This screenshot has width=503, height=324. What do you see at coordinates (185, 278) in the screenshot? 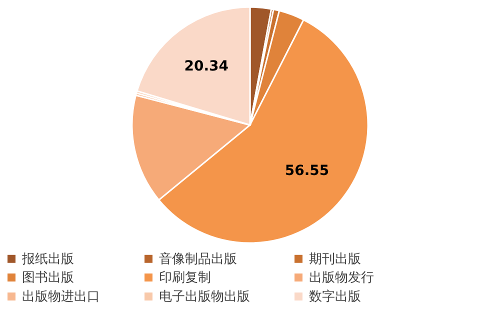
I see `legend-label: 印刷复制` at bounding box center [185, 278].